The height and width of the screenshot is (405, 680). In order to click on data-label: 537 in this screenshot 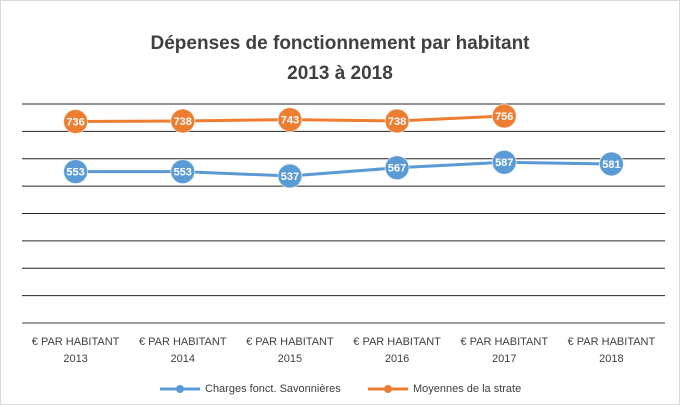, I will do `click(290, 177)`.